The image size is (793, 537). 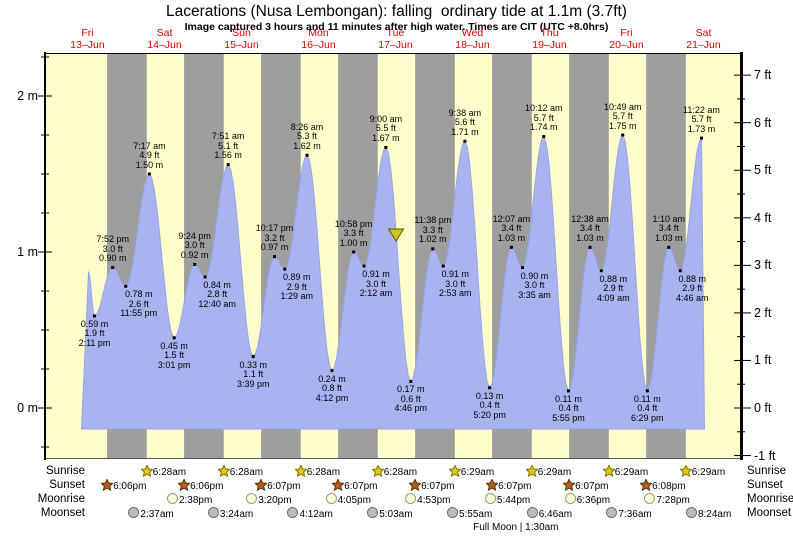 I want to click on annotation-line: 0.11 m, so click(x=647, y=398).